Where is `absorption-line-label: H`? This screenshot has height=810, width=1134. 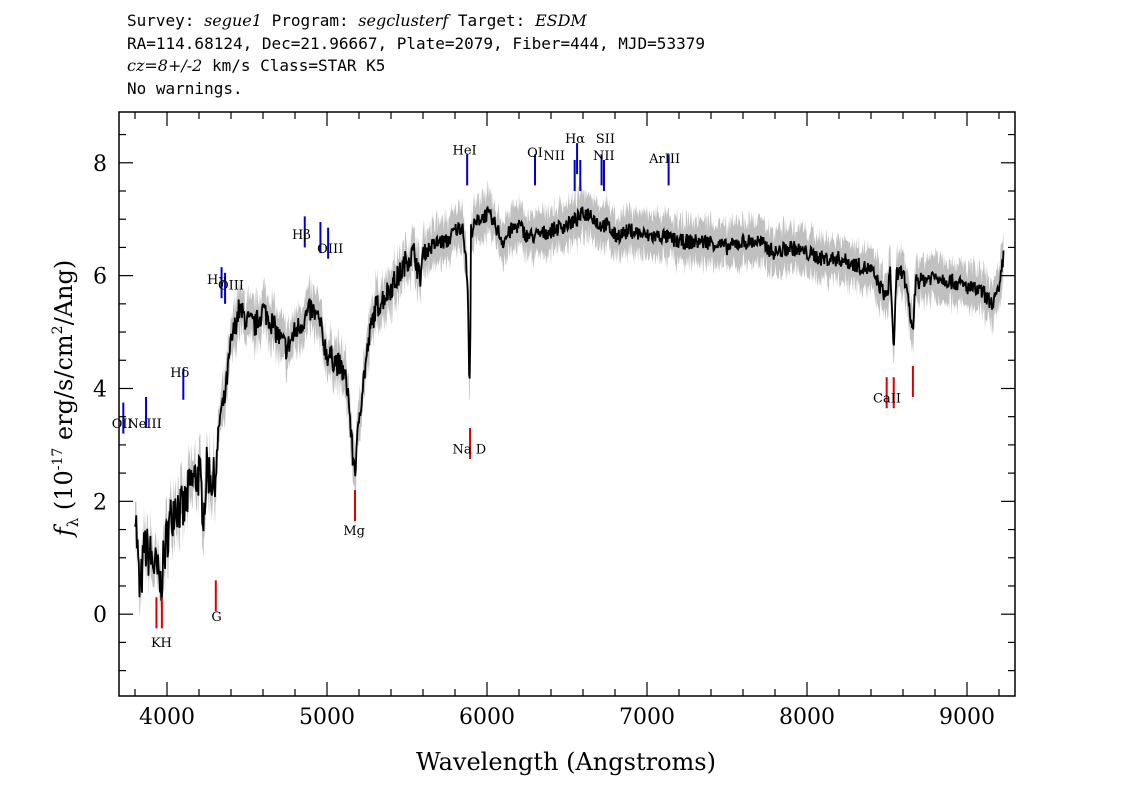 absorption-line-label: H is located at coordinates (166, 643).